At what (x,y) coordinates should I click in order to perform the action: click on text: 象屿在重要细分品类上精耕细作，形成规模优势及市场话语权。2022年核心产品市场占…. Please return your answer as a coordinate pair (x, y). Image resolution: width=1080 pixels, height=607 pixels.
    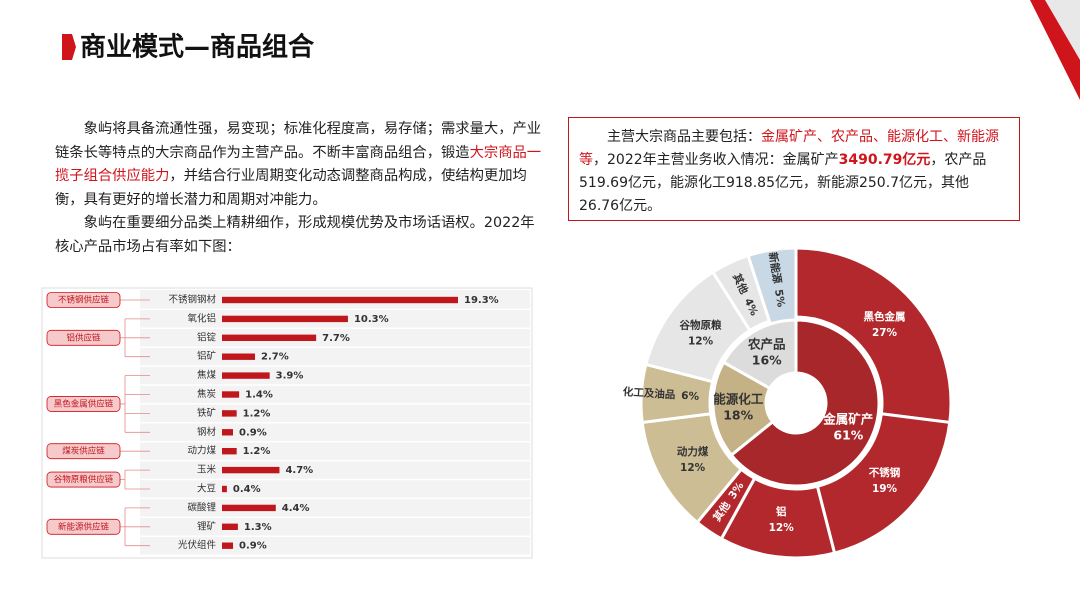
    Looking at the image, I should click on (295, 235).